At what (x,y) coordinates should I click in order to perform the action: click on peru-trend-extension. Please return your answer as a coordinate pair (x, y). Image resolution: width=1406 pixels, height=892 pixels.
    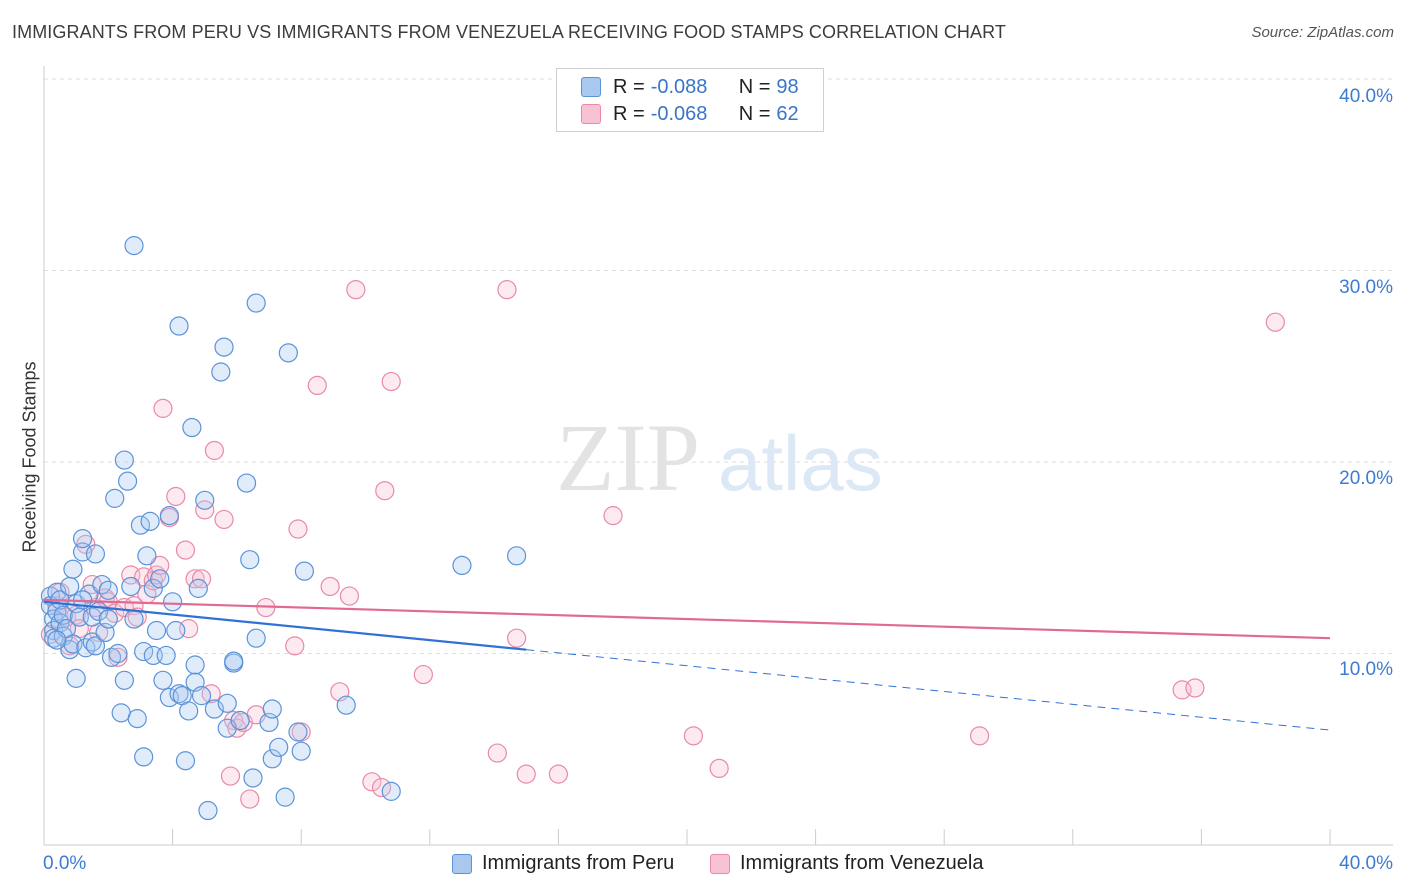
    Looking at the image, I should click on (928, 690).